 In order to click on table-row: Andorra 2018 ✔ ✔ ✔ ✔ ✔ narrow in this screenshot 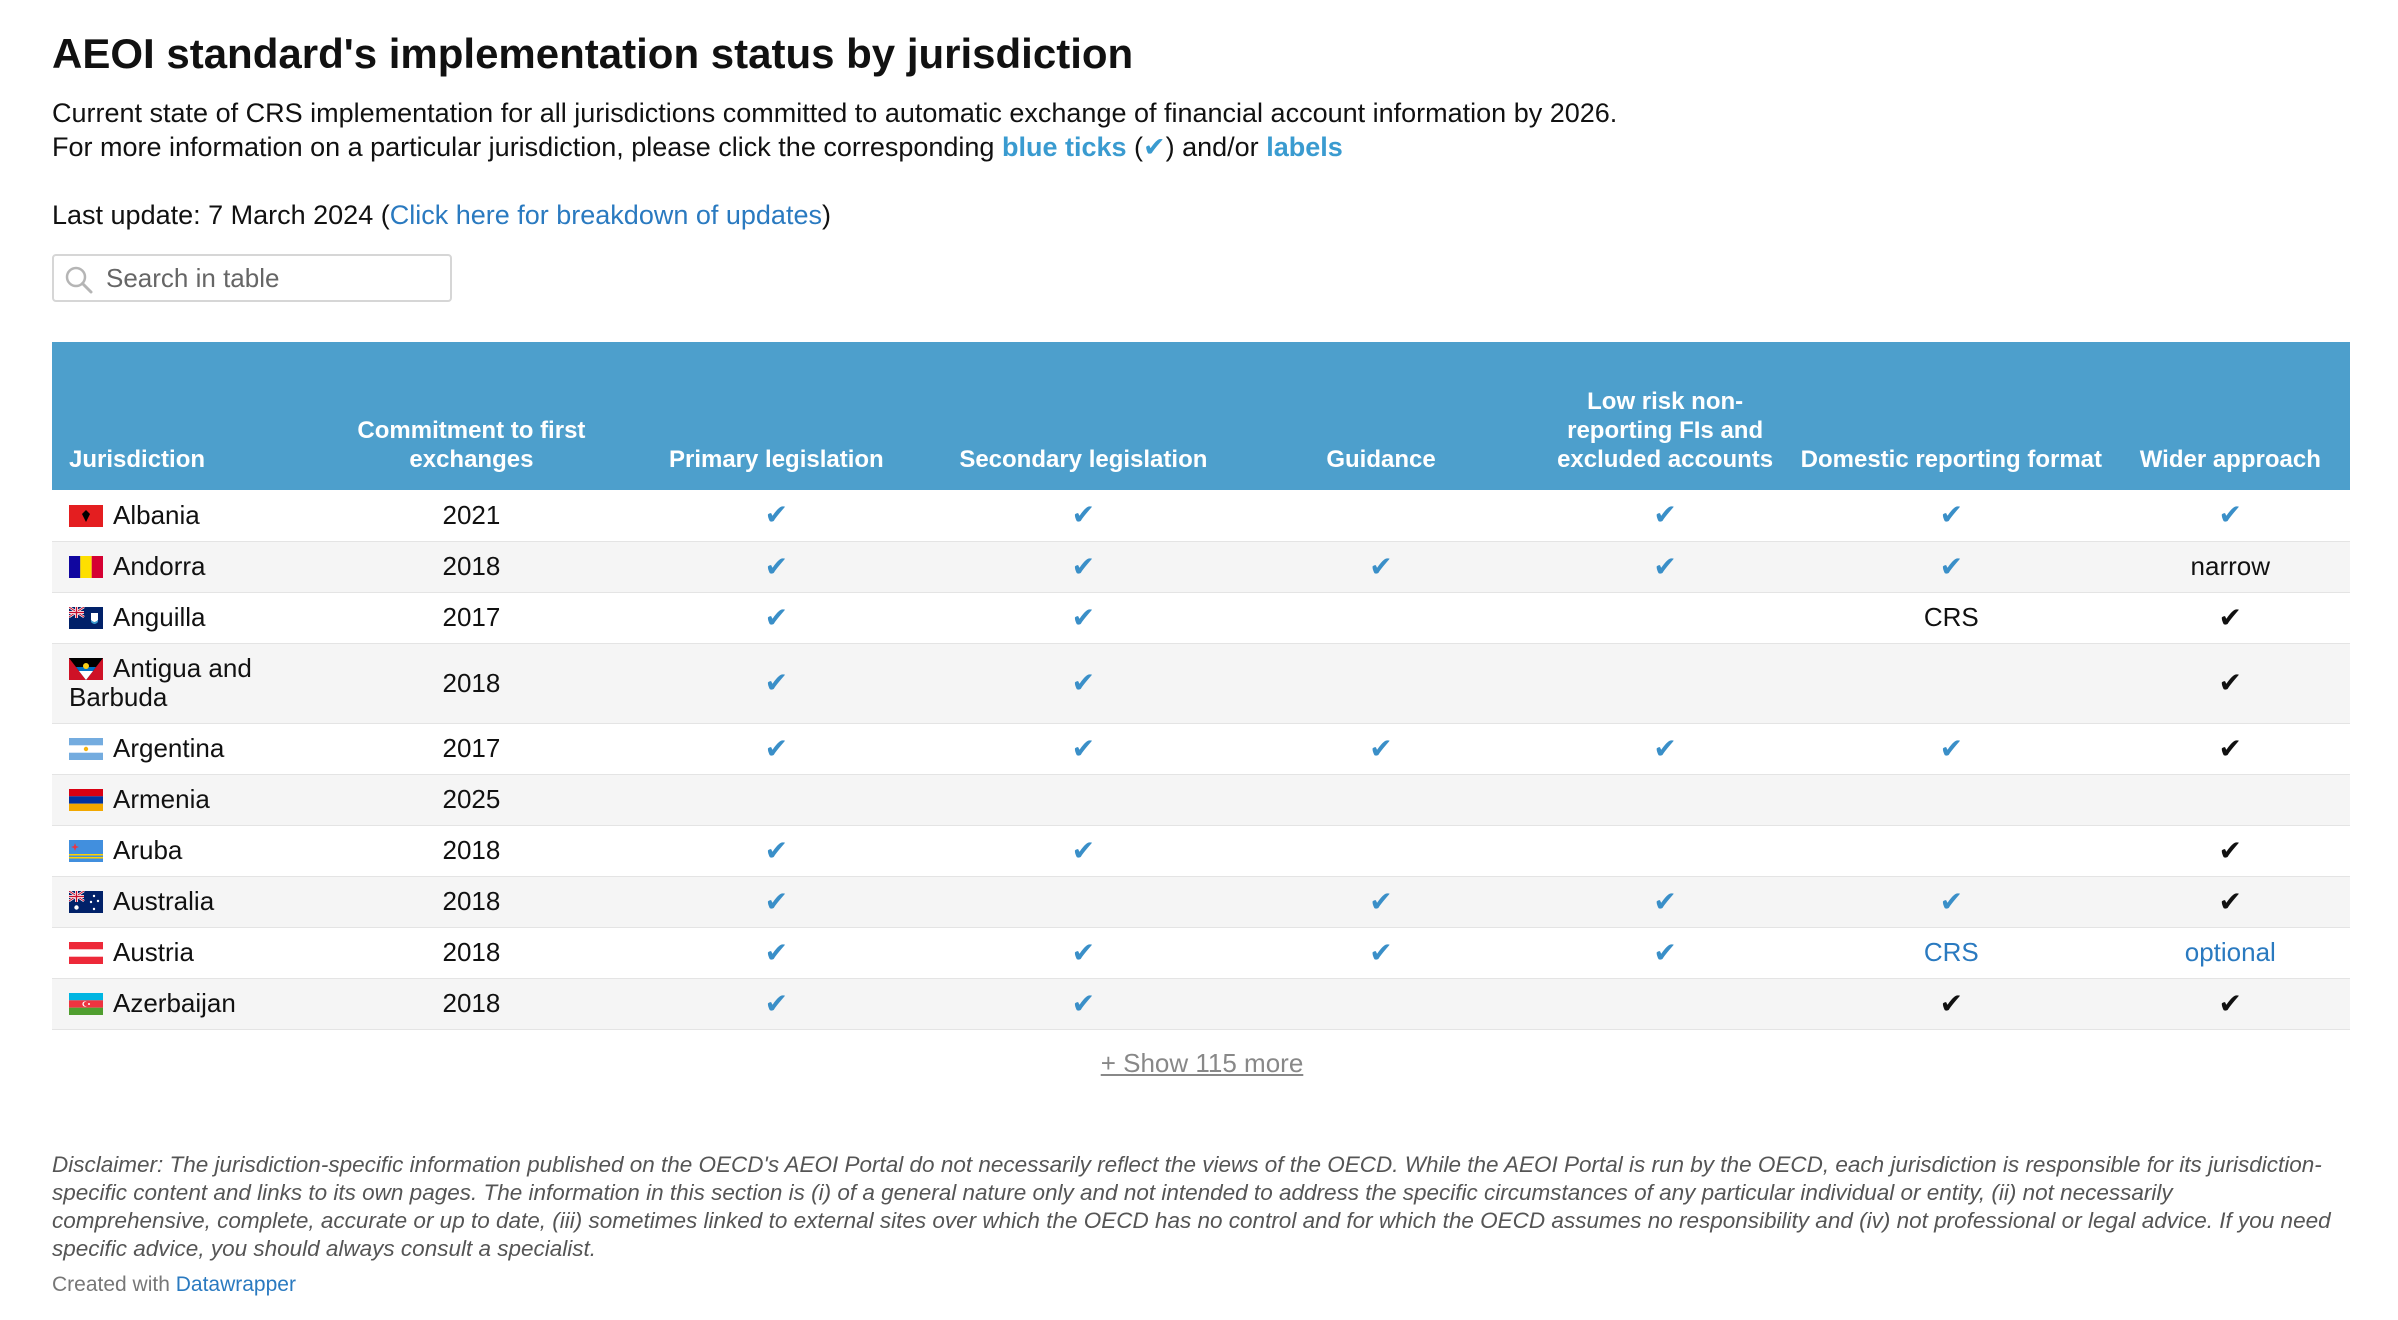, I will do `click(1201, 566)`.